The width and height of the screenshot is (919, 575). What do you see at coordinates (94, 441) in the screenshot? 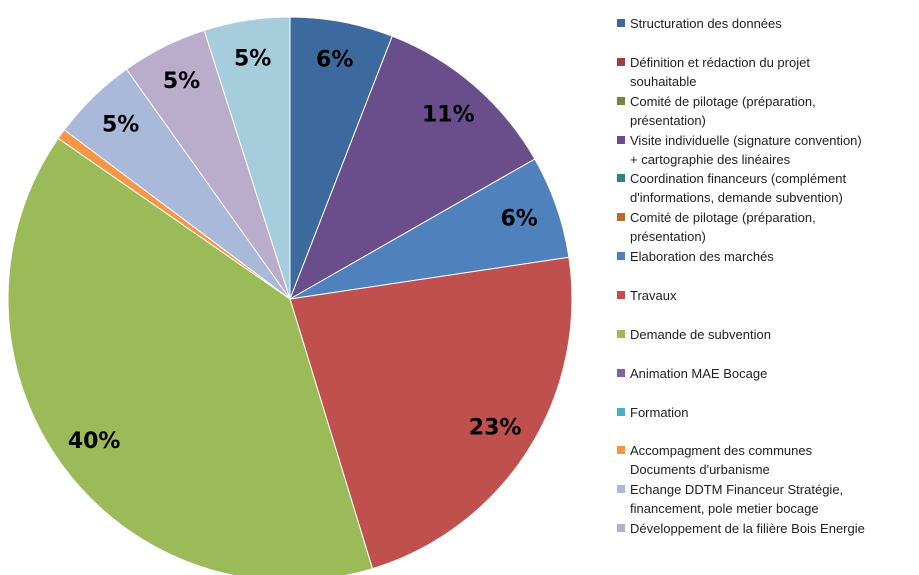
I see `data-label: 40%` at bounding box center [94, 441].